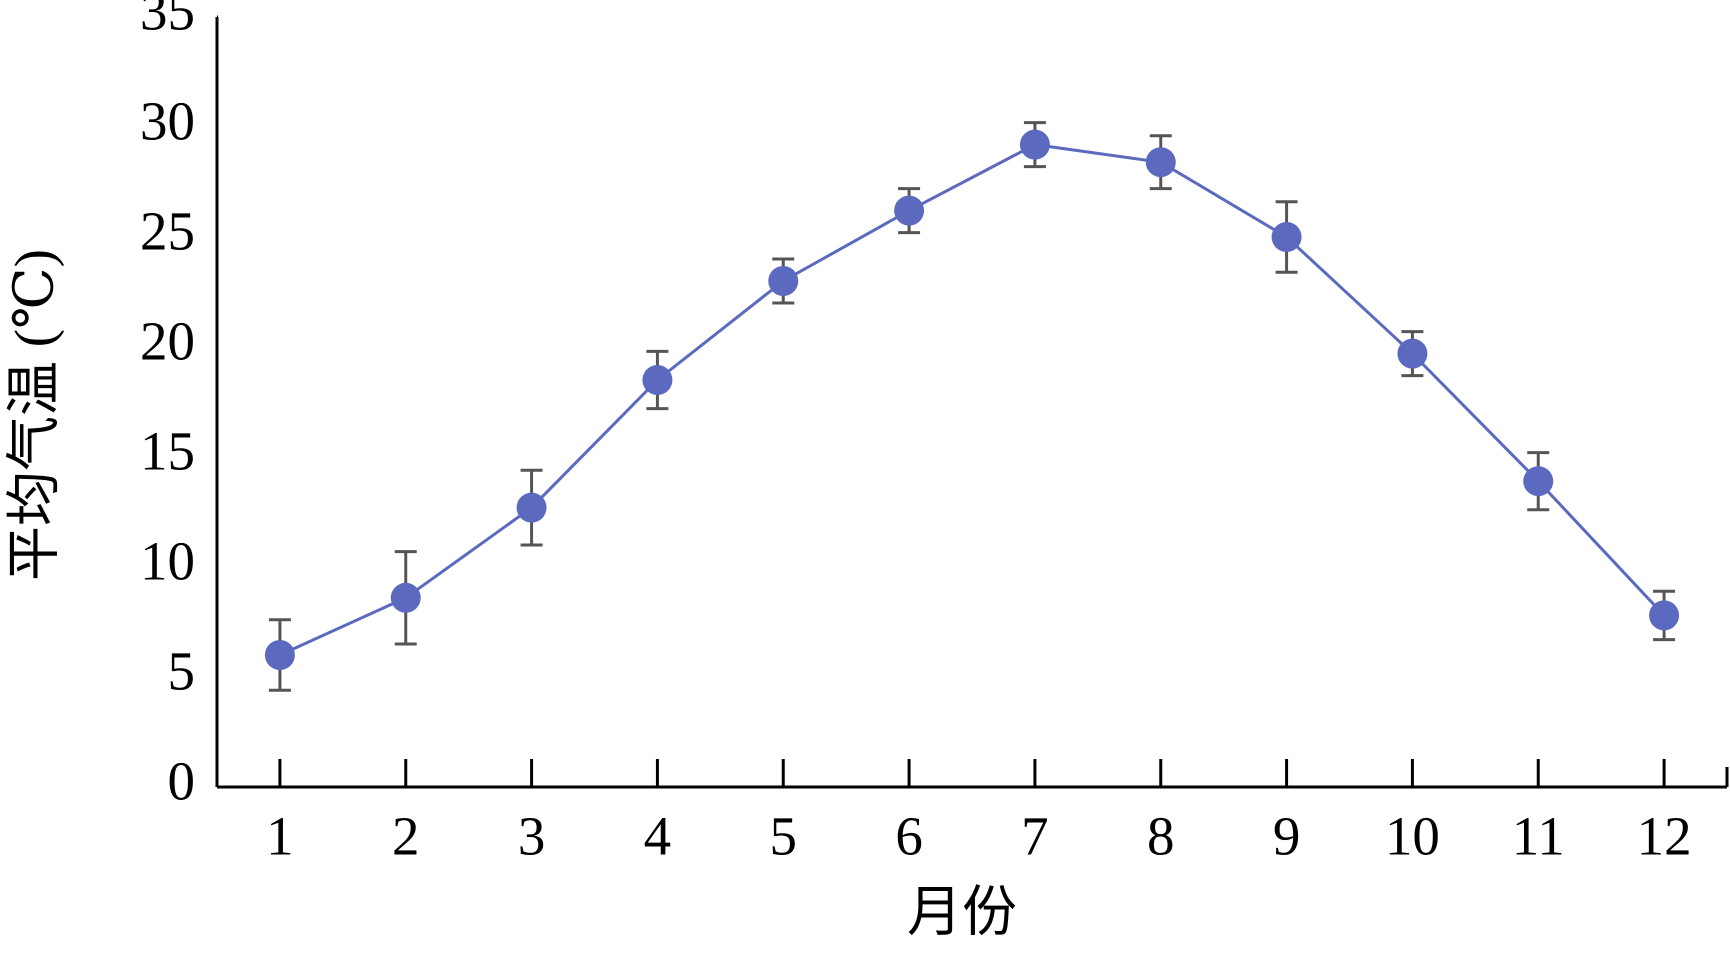 Image resolution: width=1730 pixels, height=953 pixels. Describe the element at coordinates (167, 121) in the screenshot. I see `y-tick-label: 30` at that location.